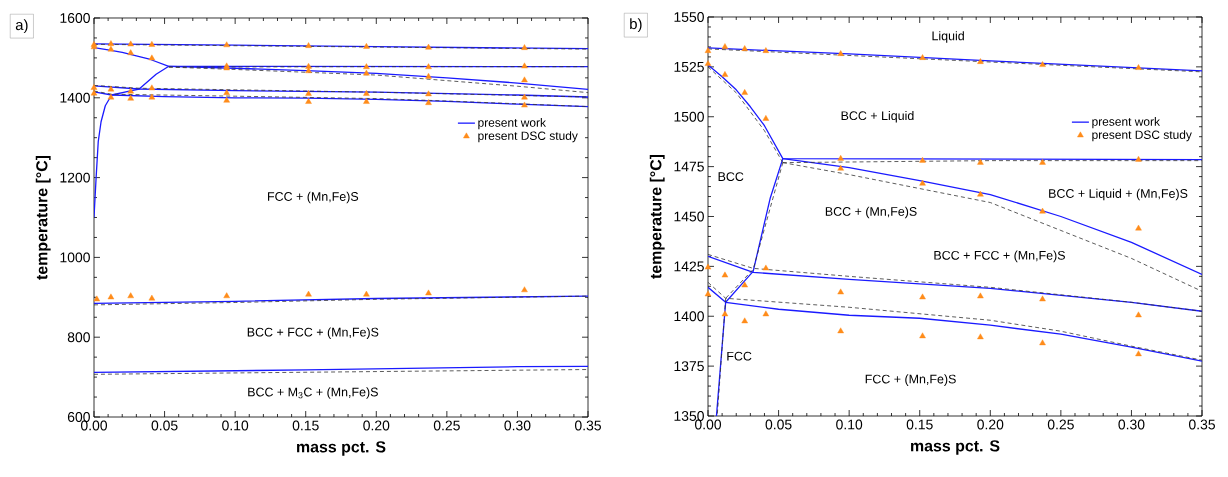  Describe the element at coordinates (877, 116) in the screenshot. I see `annotation: BCC + Liquid` at that location.